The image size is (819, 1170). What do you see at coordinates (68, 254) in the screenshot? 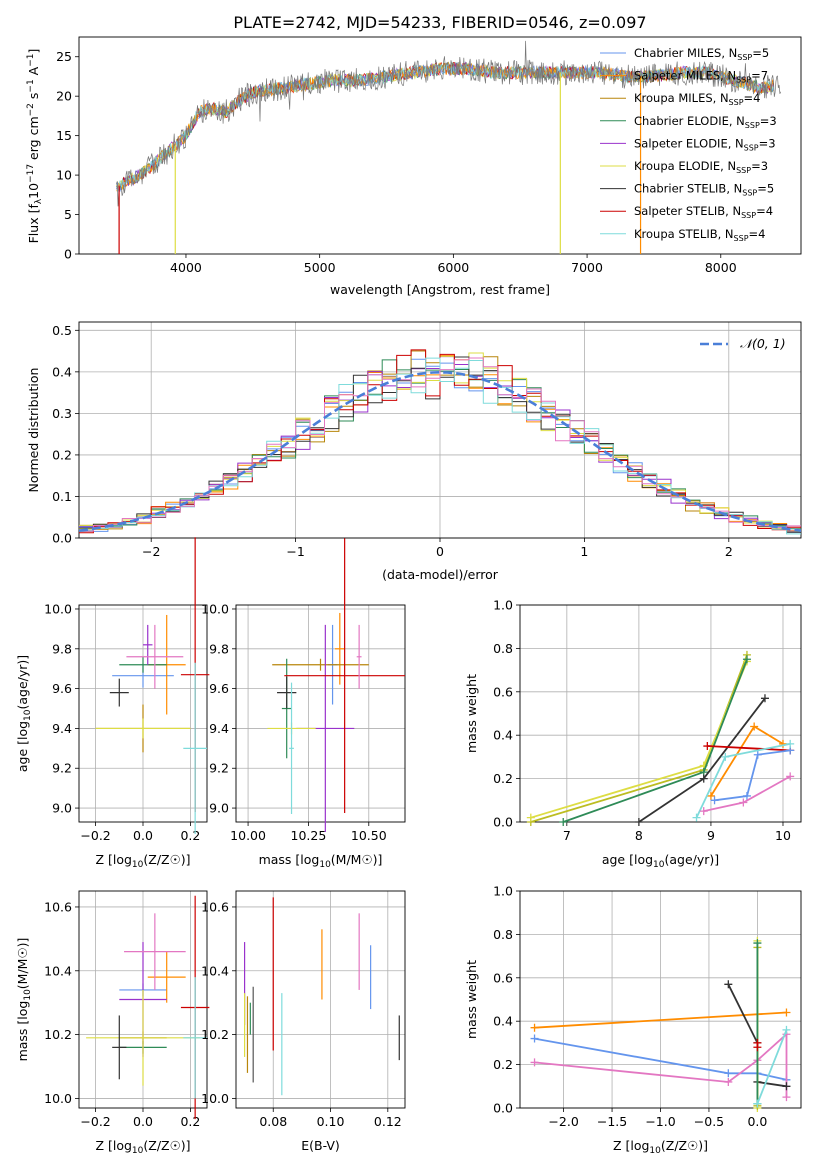
I see `y-tick-label: 0` at bounding box center [68, 254].